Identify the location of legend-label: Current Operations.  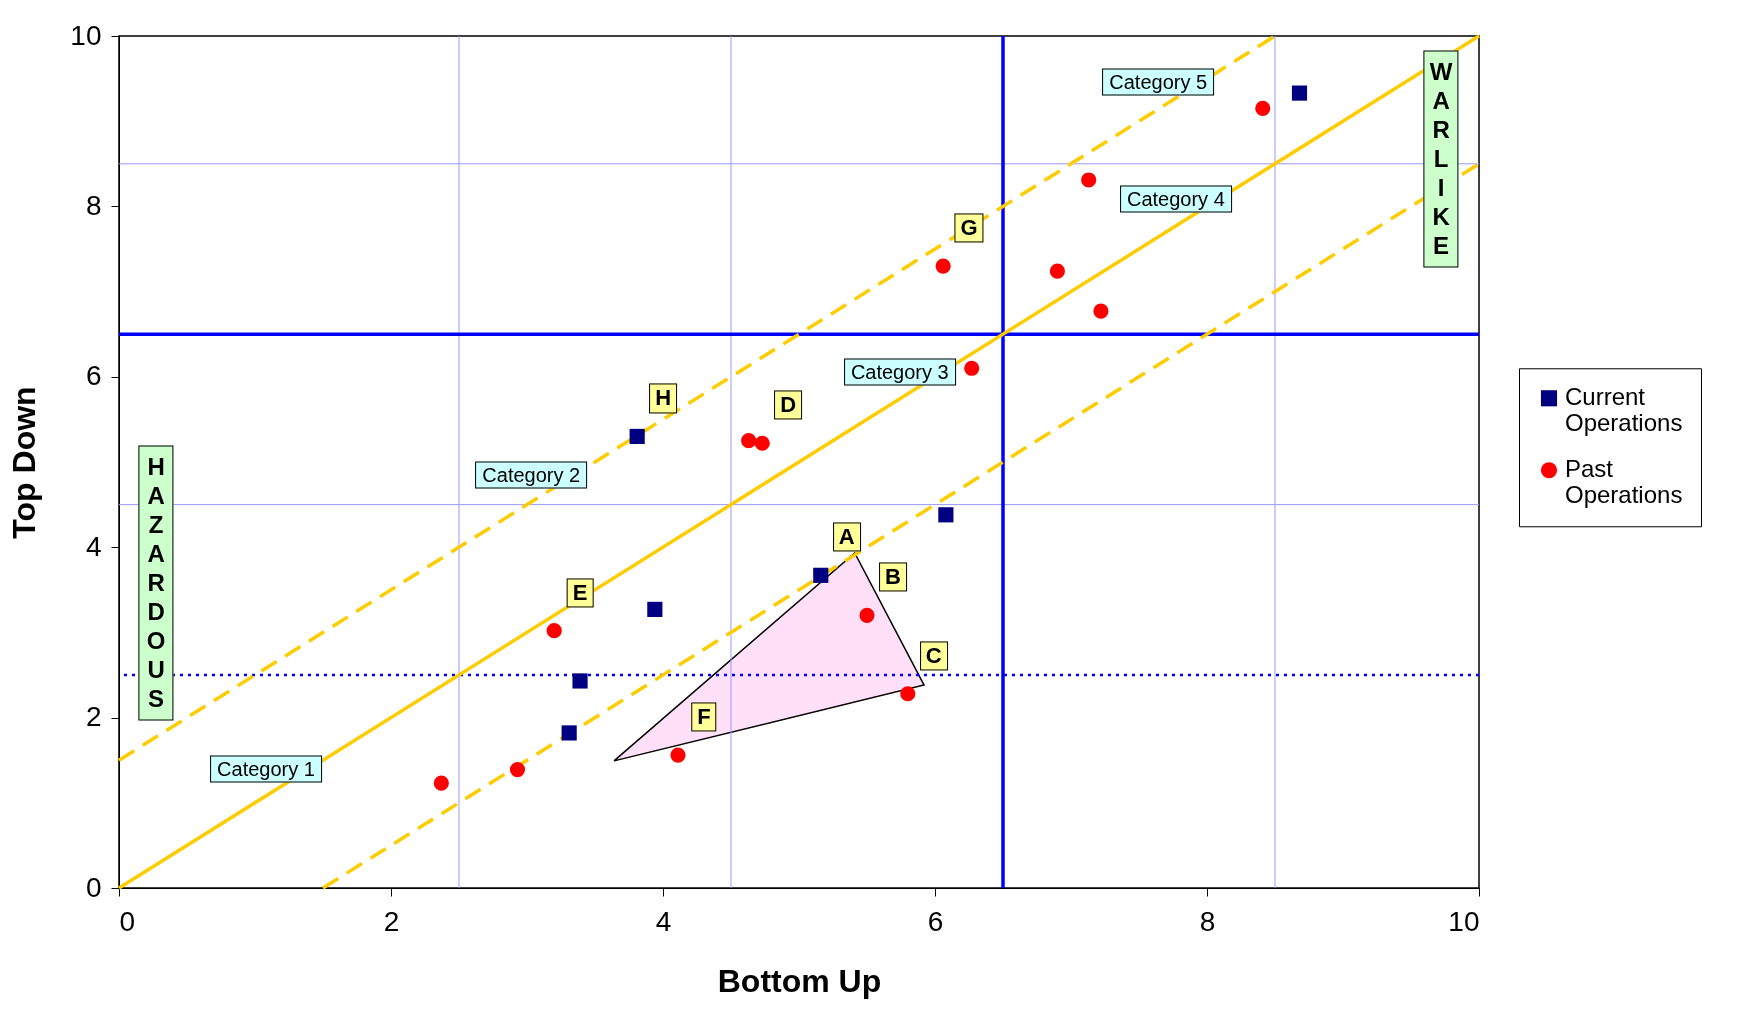
(1624, 410).